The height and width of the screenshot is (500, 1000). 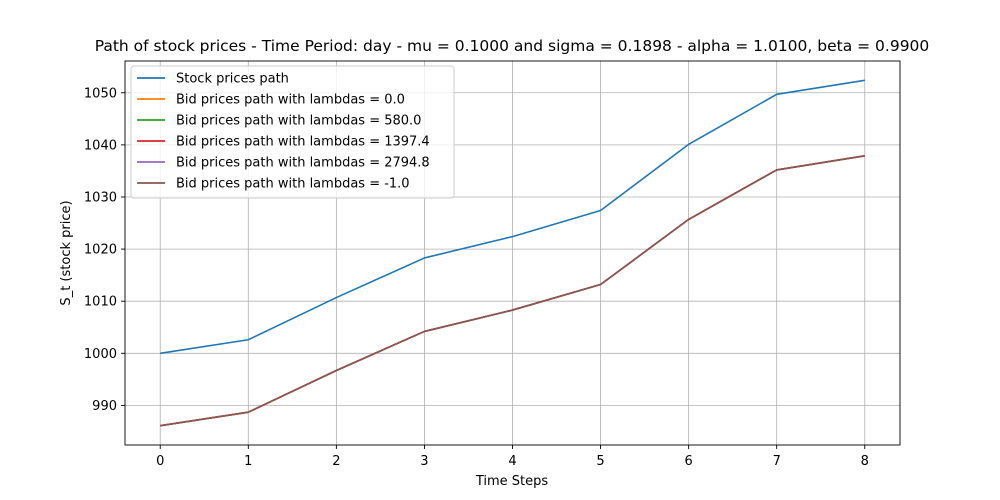 I want to click on legend-label-1: Bid prices path with lambdas = 0.0, so click(x=290, y=100).